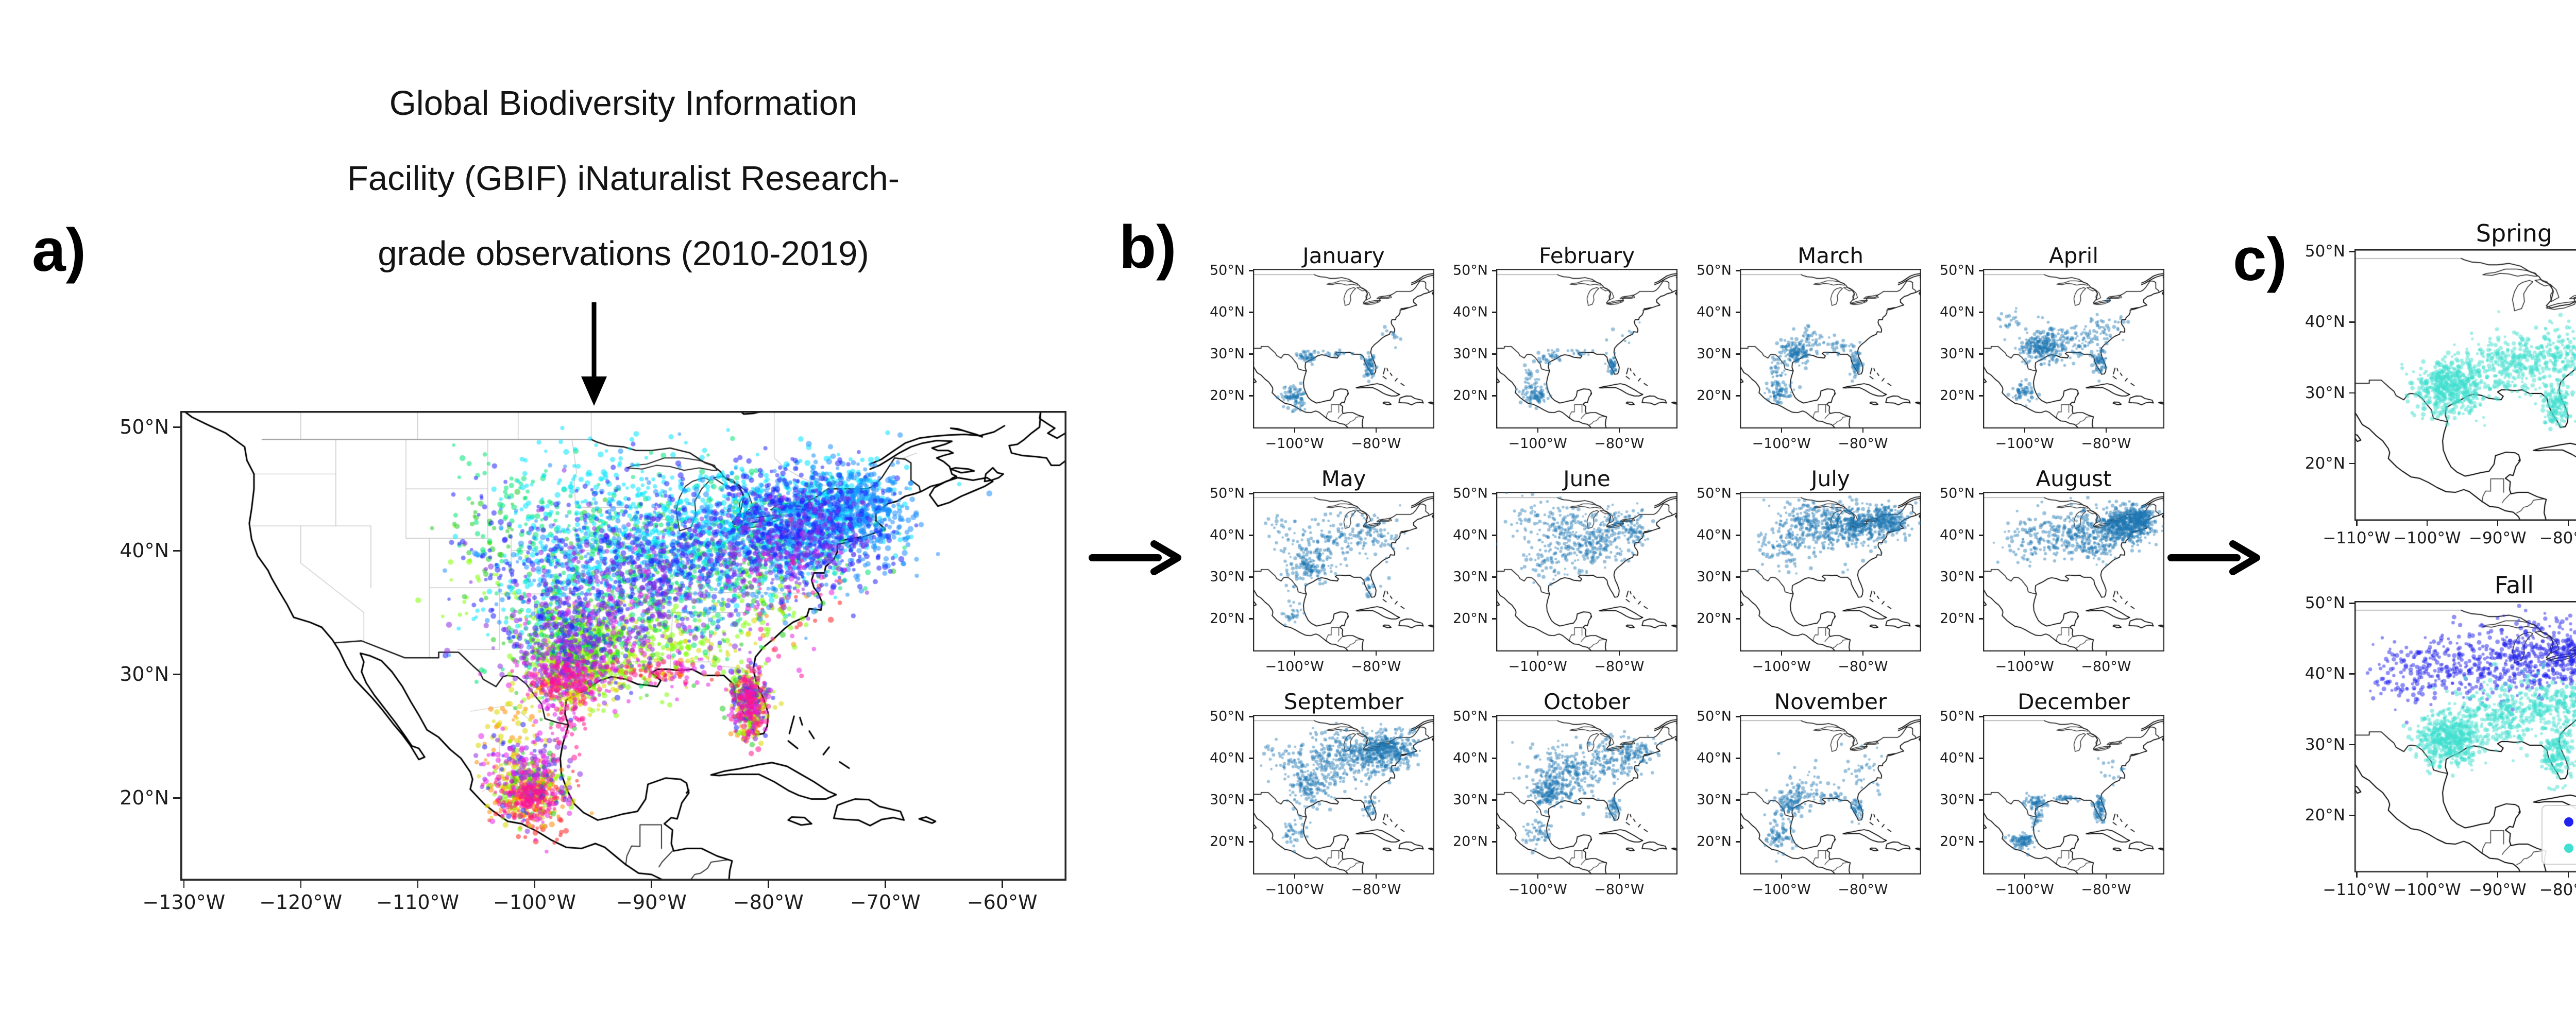 The height and width of the screenshot is (1030, 2576). Describe the element at coordinates (1587, 479) in the screenshot. I see `subplot-title-june: June` at that location.